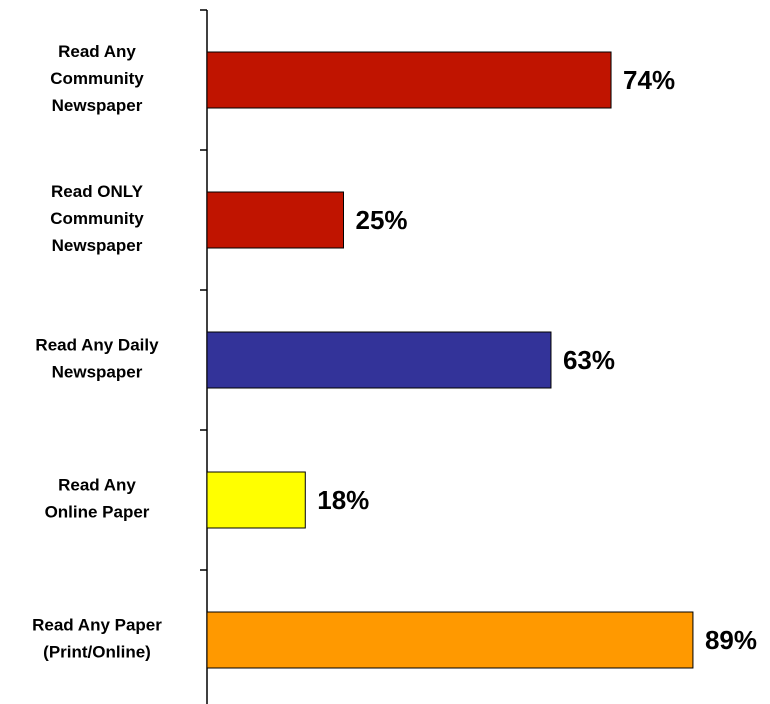 Image resolution: width=770 pixels, height=704 pixels. Describe the element at coordinates (649, 80) in the screenshot. I see `value-label: 74%` at that location.